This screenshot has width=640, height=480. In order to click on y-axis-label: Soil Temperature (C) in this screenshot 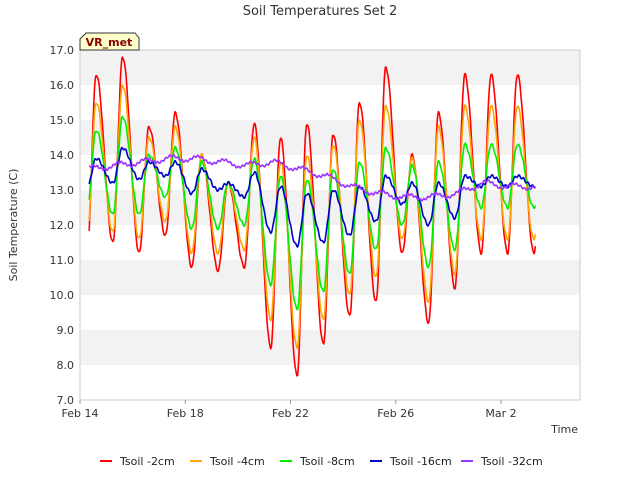, I will do `click(13, 225)`.